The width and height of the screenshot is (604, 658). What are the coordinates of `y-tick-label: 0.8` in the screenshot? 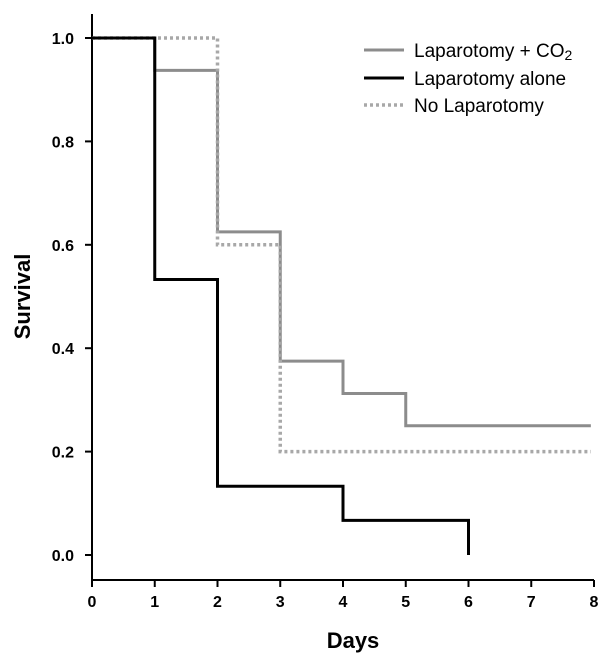 It's located at (63, 142).